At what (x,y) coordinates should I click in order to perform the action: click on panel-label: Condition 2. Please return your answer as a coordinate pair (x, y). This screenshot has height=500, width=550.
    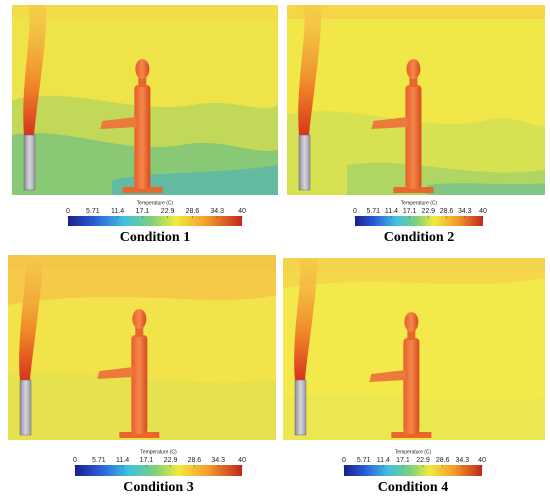
    Looking at the image, I should click on (419, 237).